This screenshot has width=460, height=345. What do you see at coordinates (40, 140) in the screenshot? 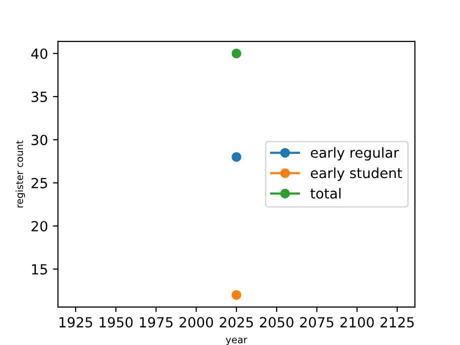
I see `y-tick-label: 30` at bounding box center [40, 140].